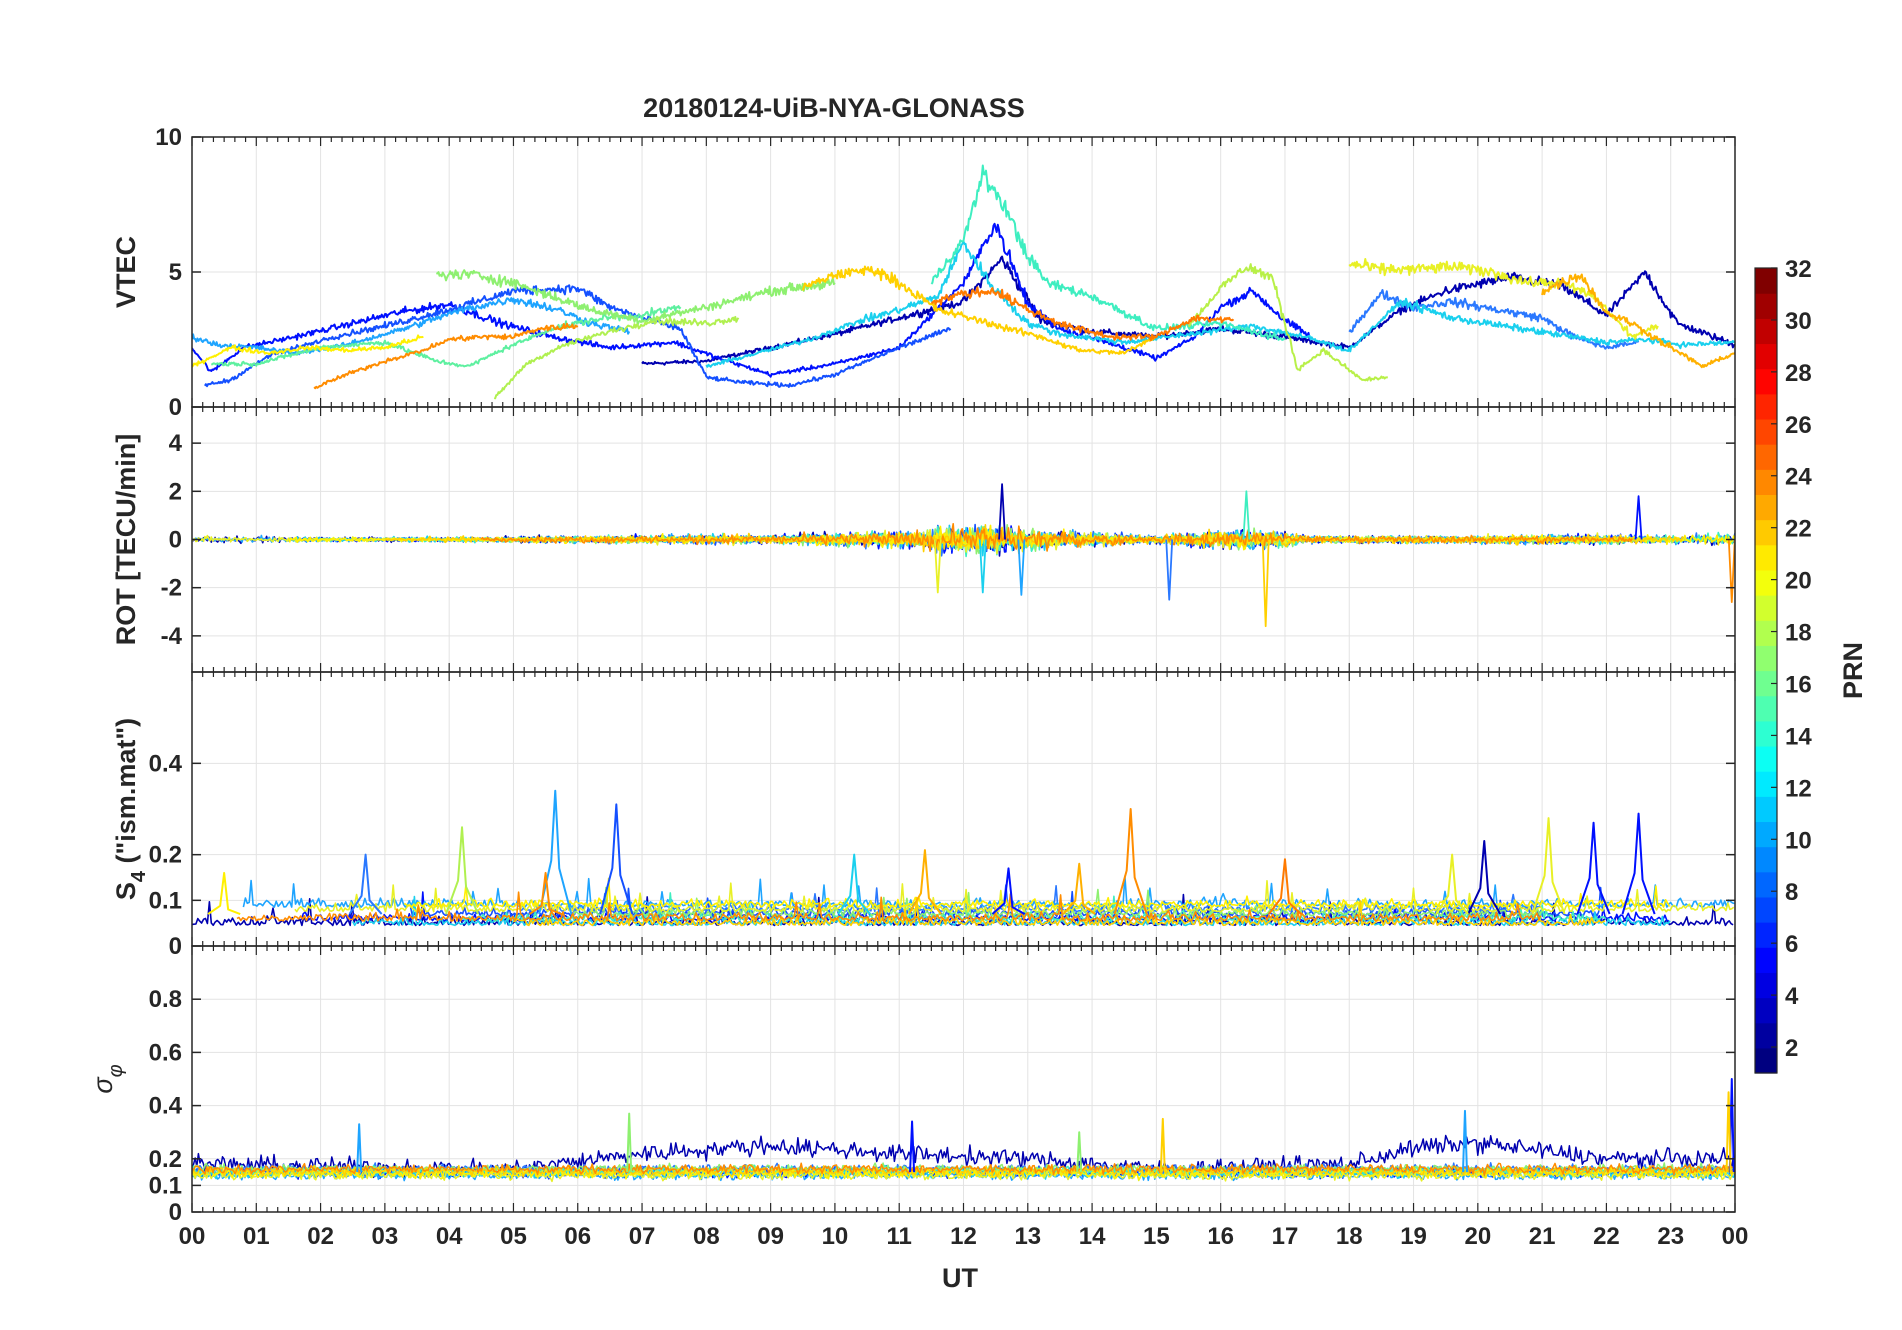 This screenshot has height=1330, width=1902. Describe the element at coordinates (1798, 684) in the screenshot. I see `colorbar-tick-label: 16` at that location.